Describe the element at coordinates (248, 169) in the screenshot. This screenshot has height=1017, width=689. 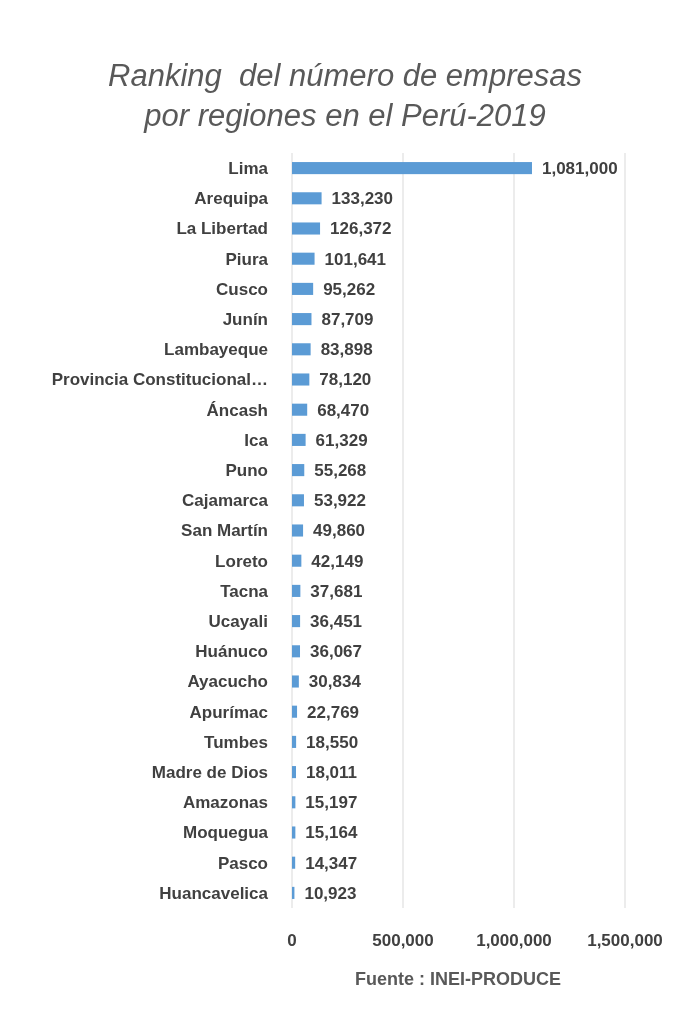
I see `y-tick-label: Lima` at that location.